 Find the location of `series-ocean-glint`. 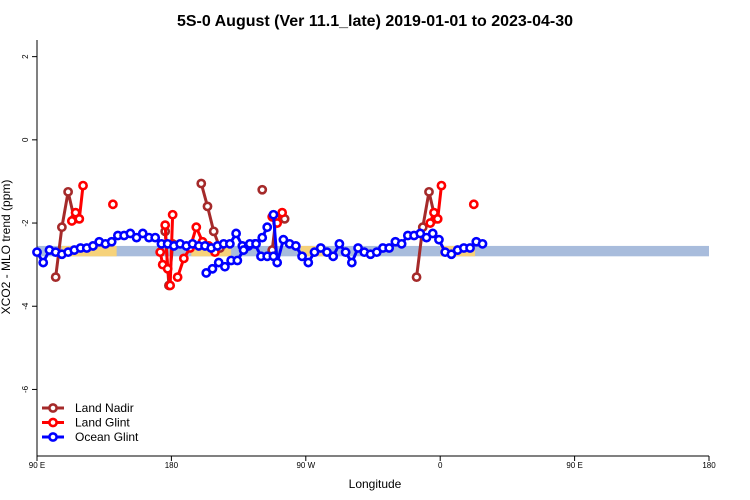

series-ocean-glint is located at coordinates (260, 243).